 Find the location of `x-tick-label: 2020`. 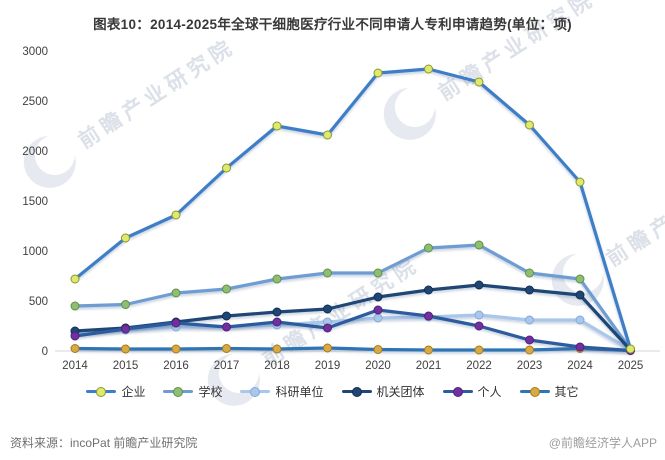

x-tick-label: 2020 is located at coordinates (378, 366).